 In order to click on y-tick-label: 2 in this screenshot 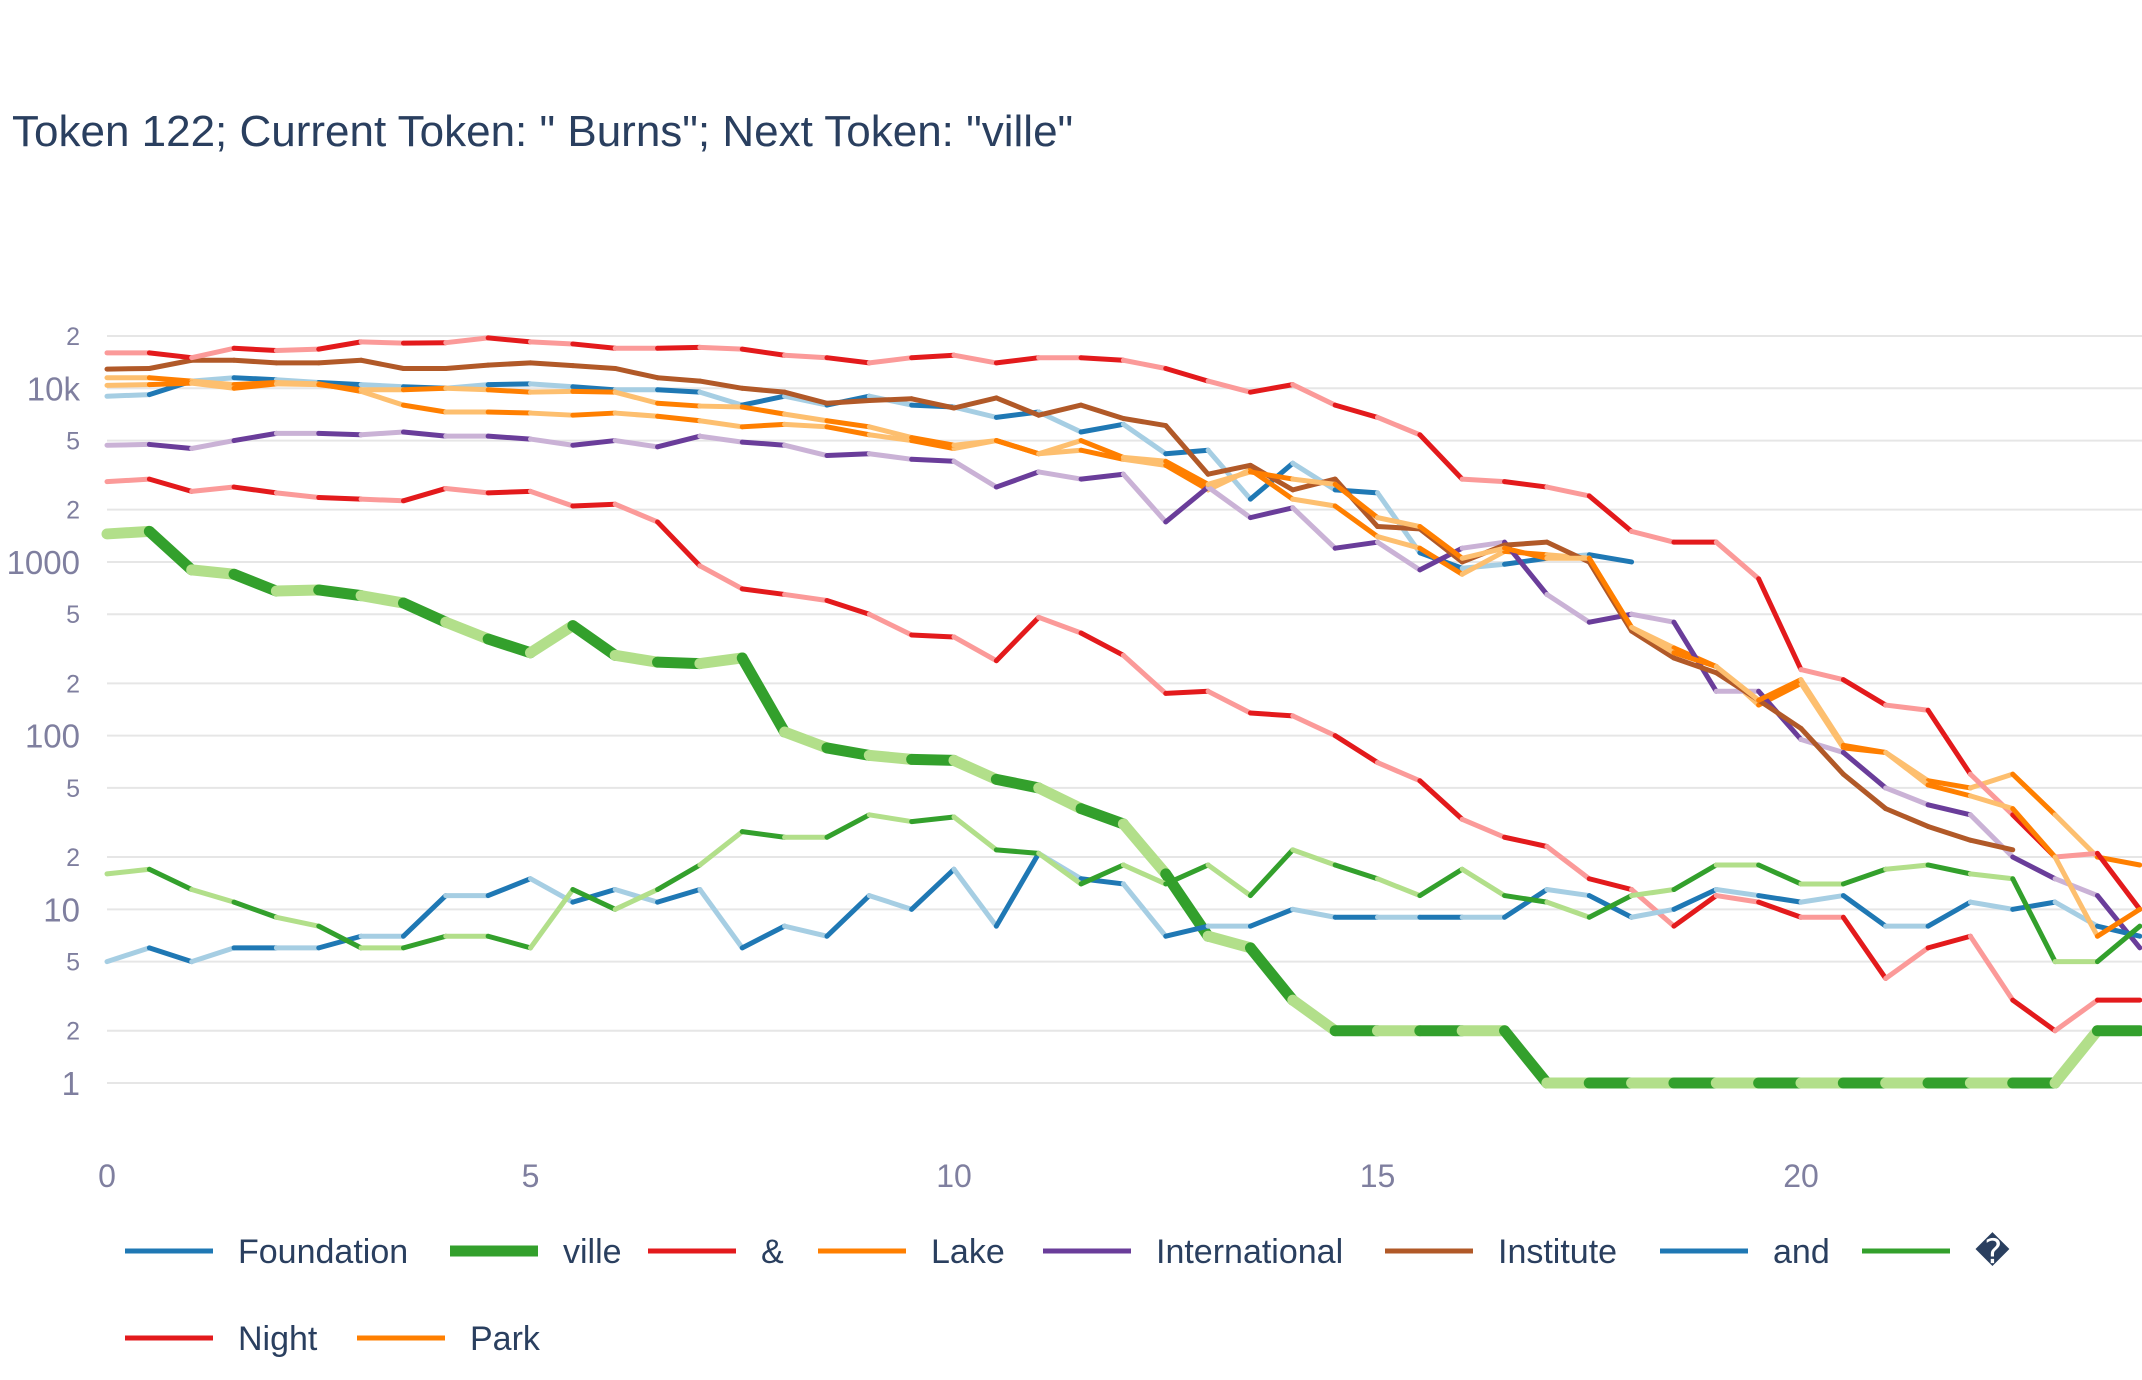, I will do `click(73, 337)`.